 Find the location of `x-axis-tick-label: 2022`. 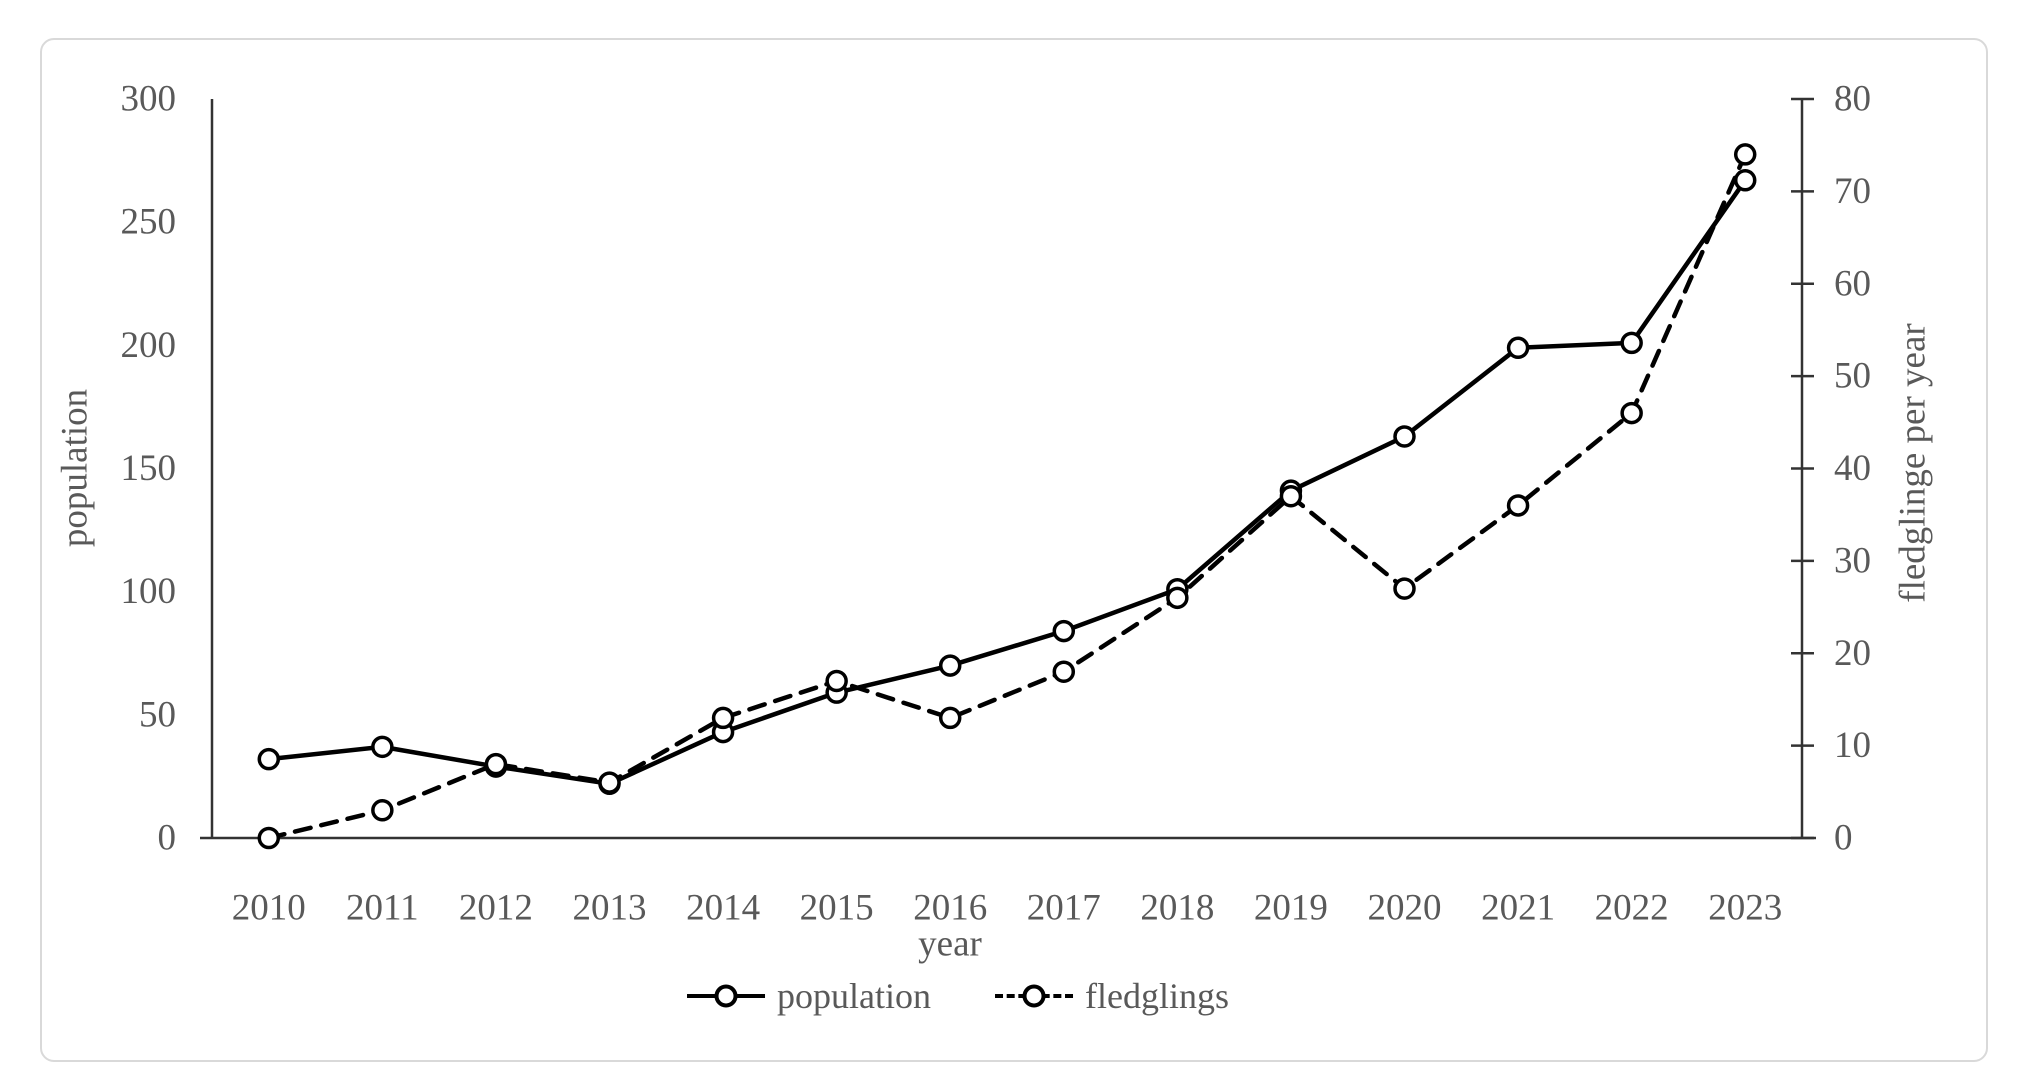

x-axis-tick-label: 2022 is located at coordinates (1632, 908).